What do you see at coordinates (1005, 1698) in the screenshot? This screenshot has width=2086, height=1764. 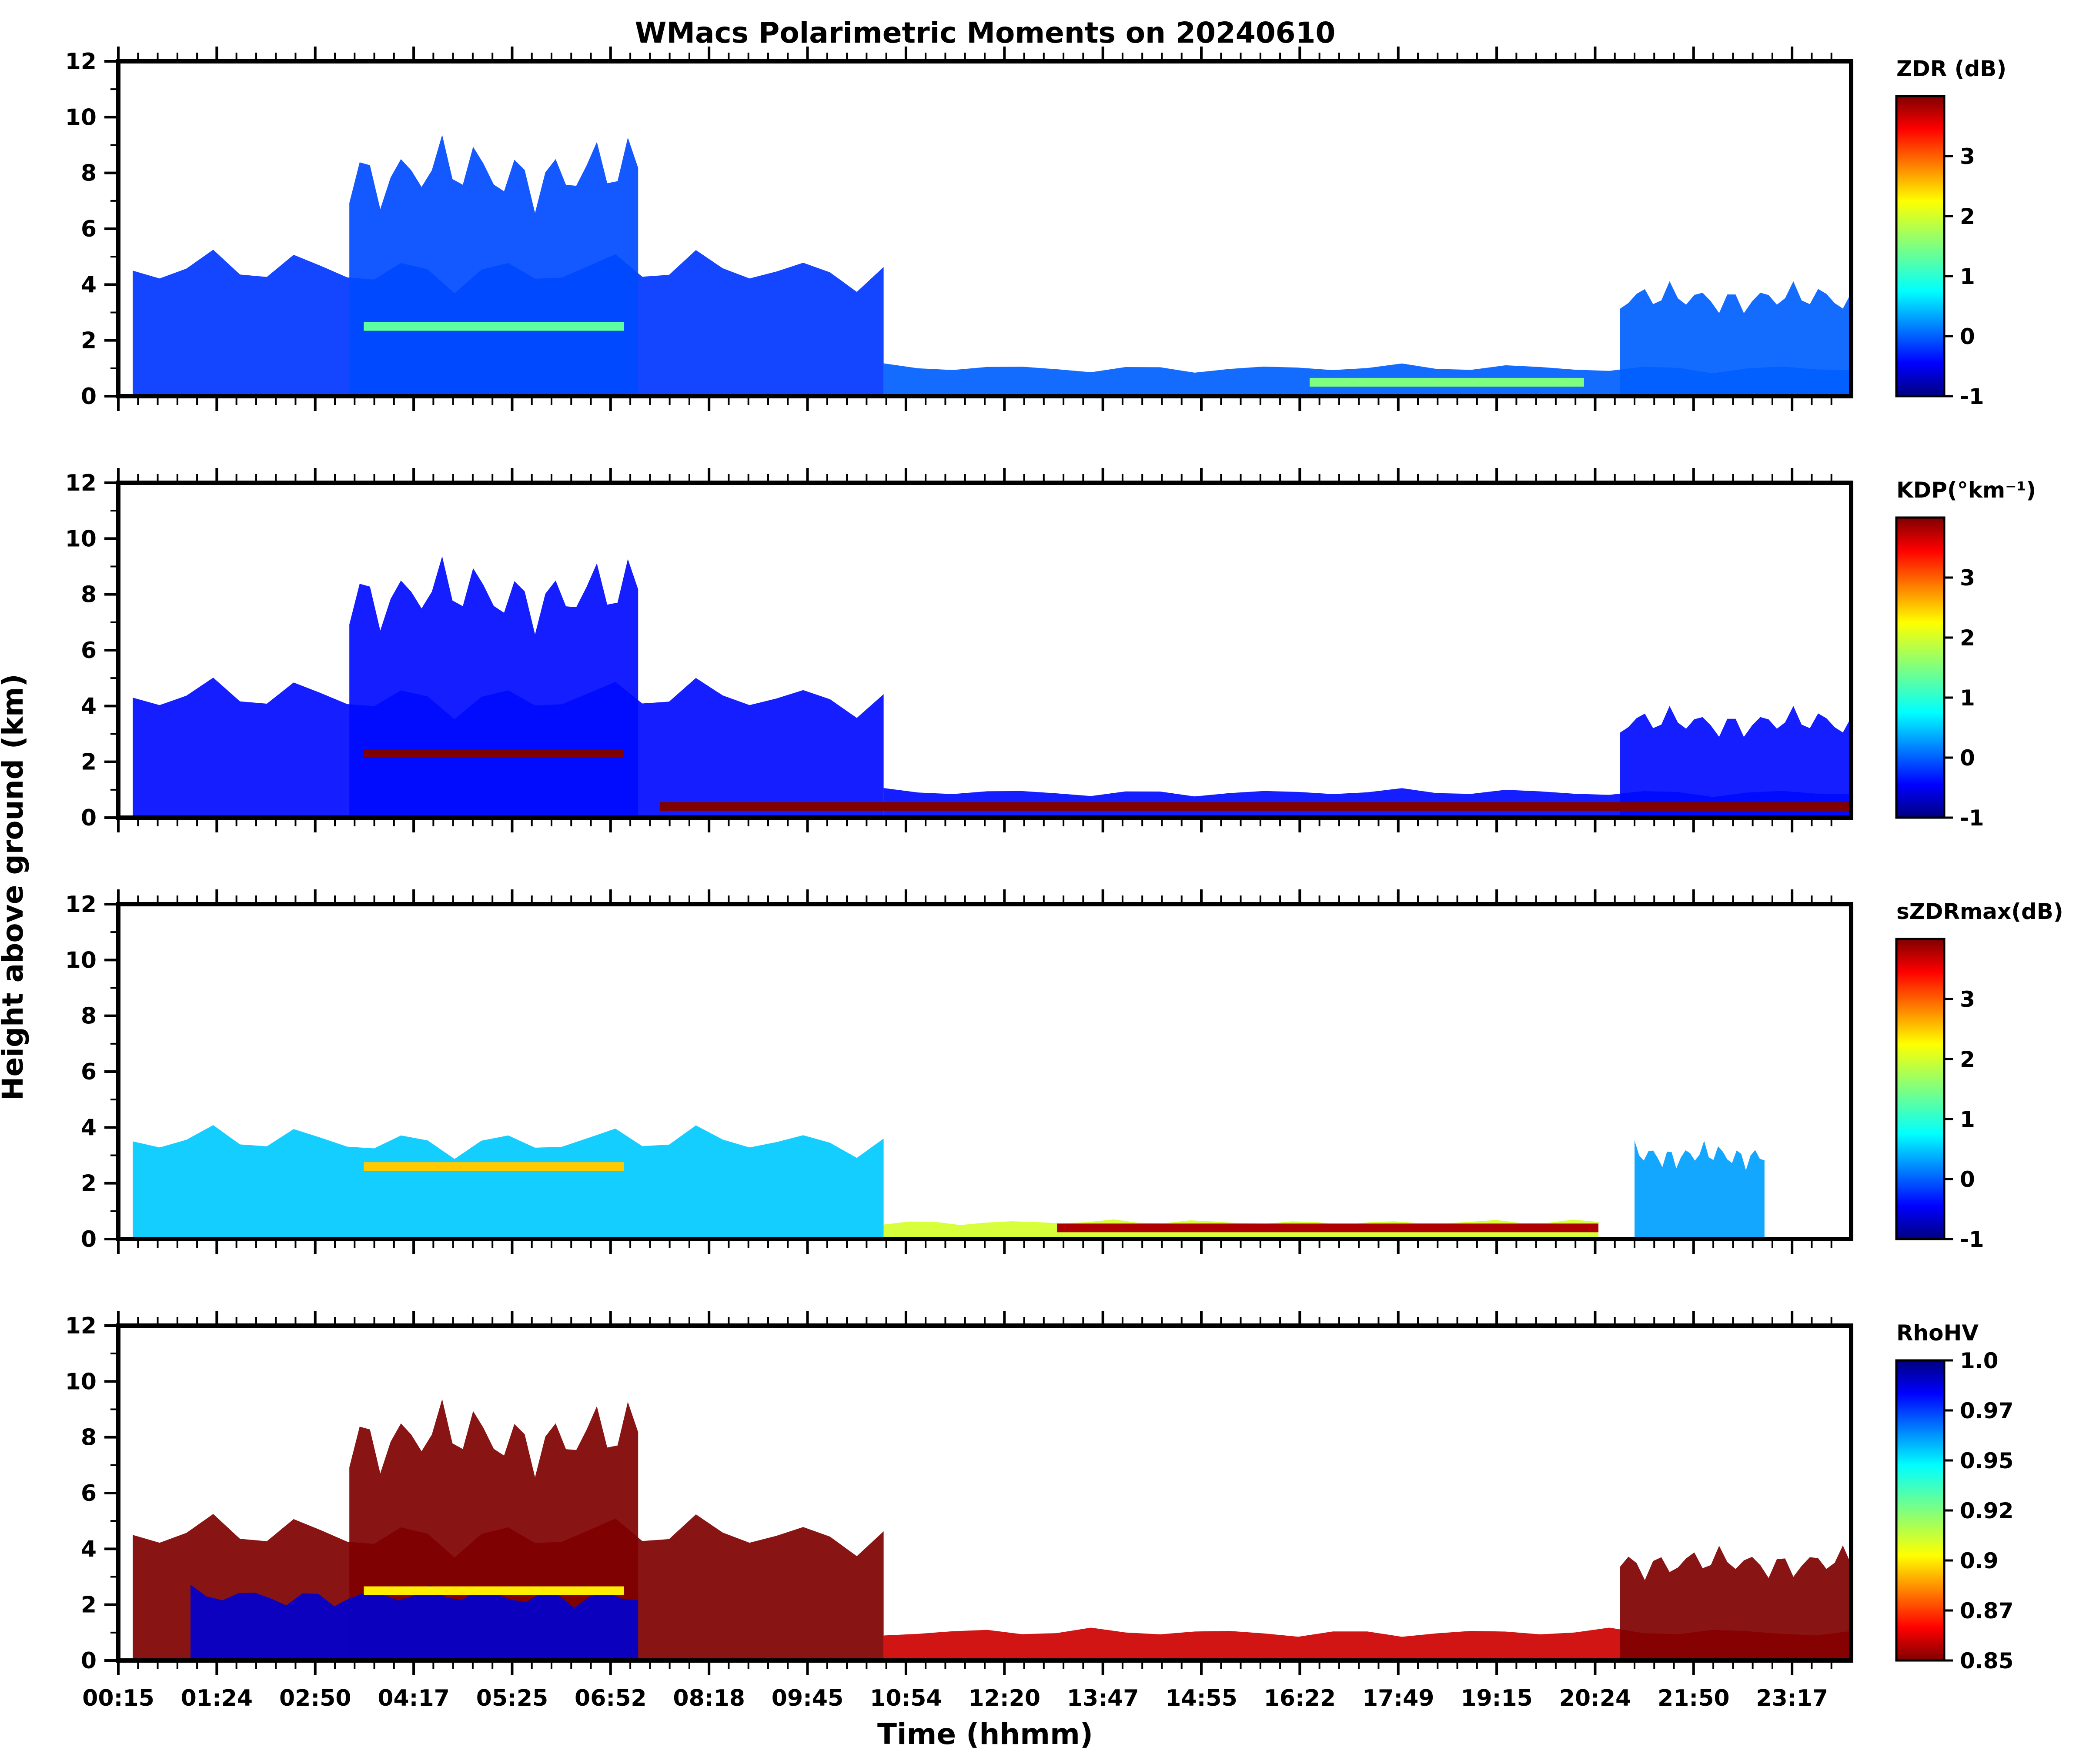 I see `x-tick-label: 12:20` at bounding box center [1005, 1698].